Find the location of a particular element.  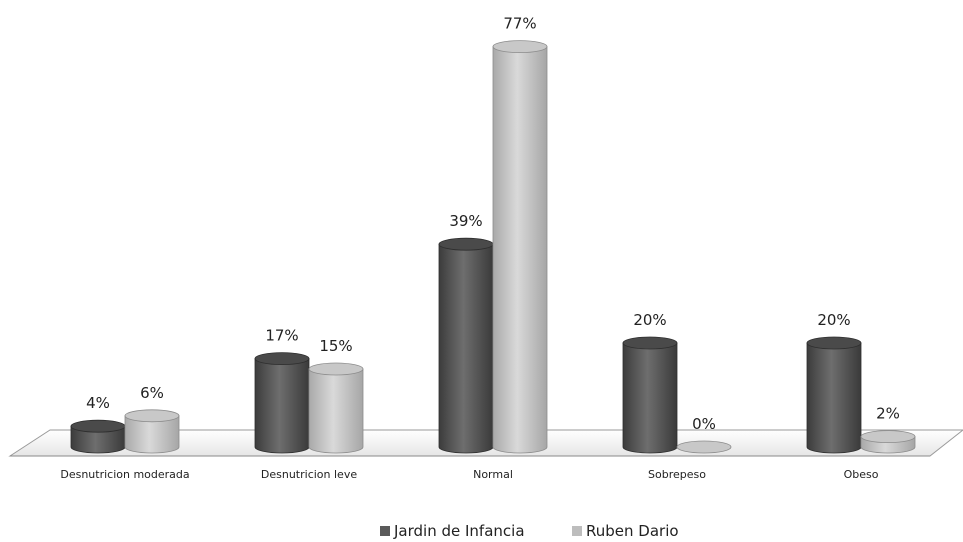

category-label: Normal is located at coordinates (493, 474).